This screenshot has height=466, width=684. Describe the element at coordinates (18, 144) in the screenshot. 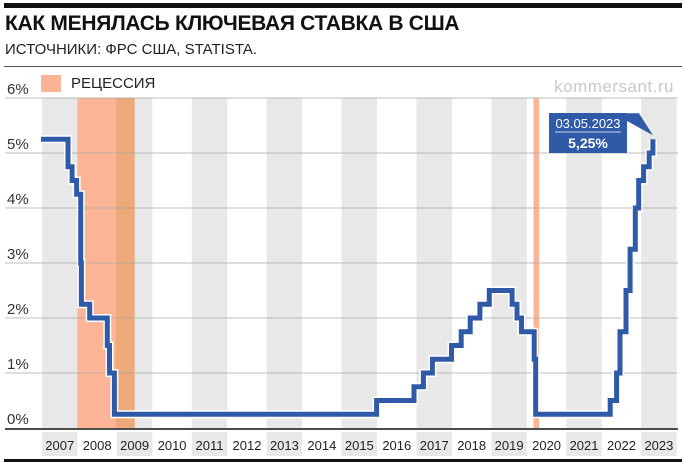

I see `y-tick-label: 5%` at that location.